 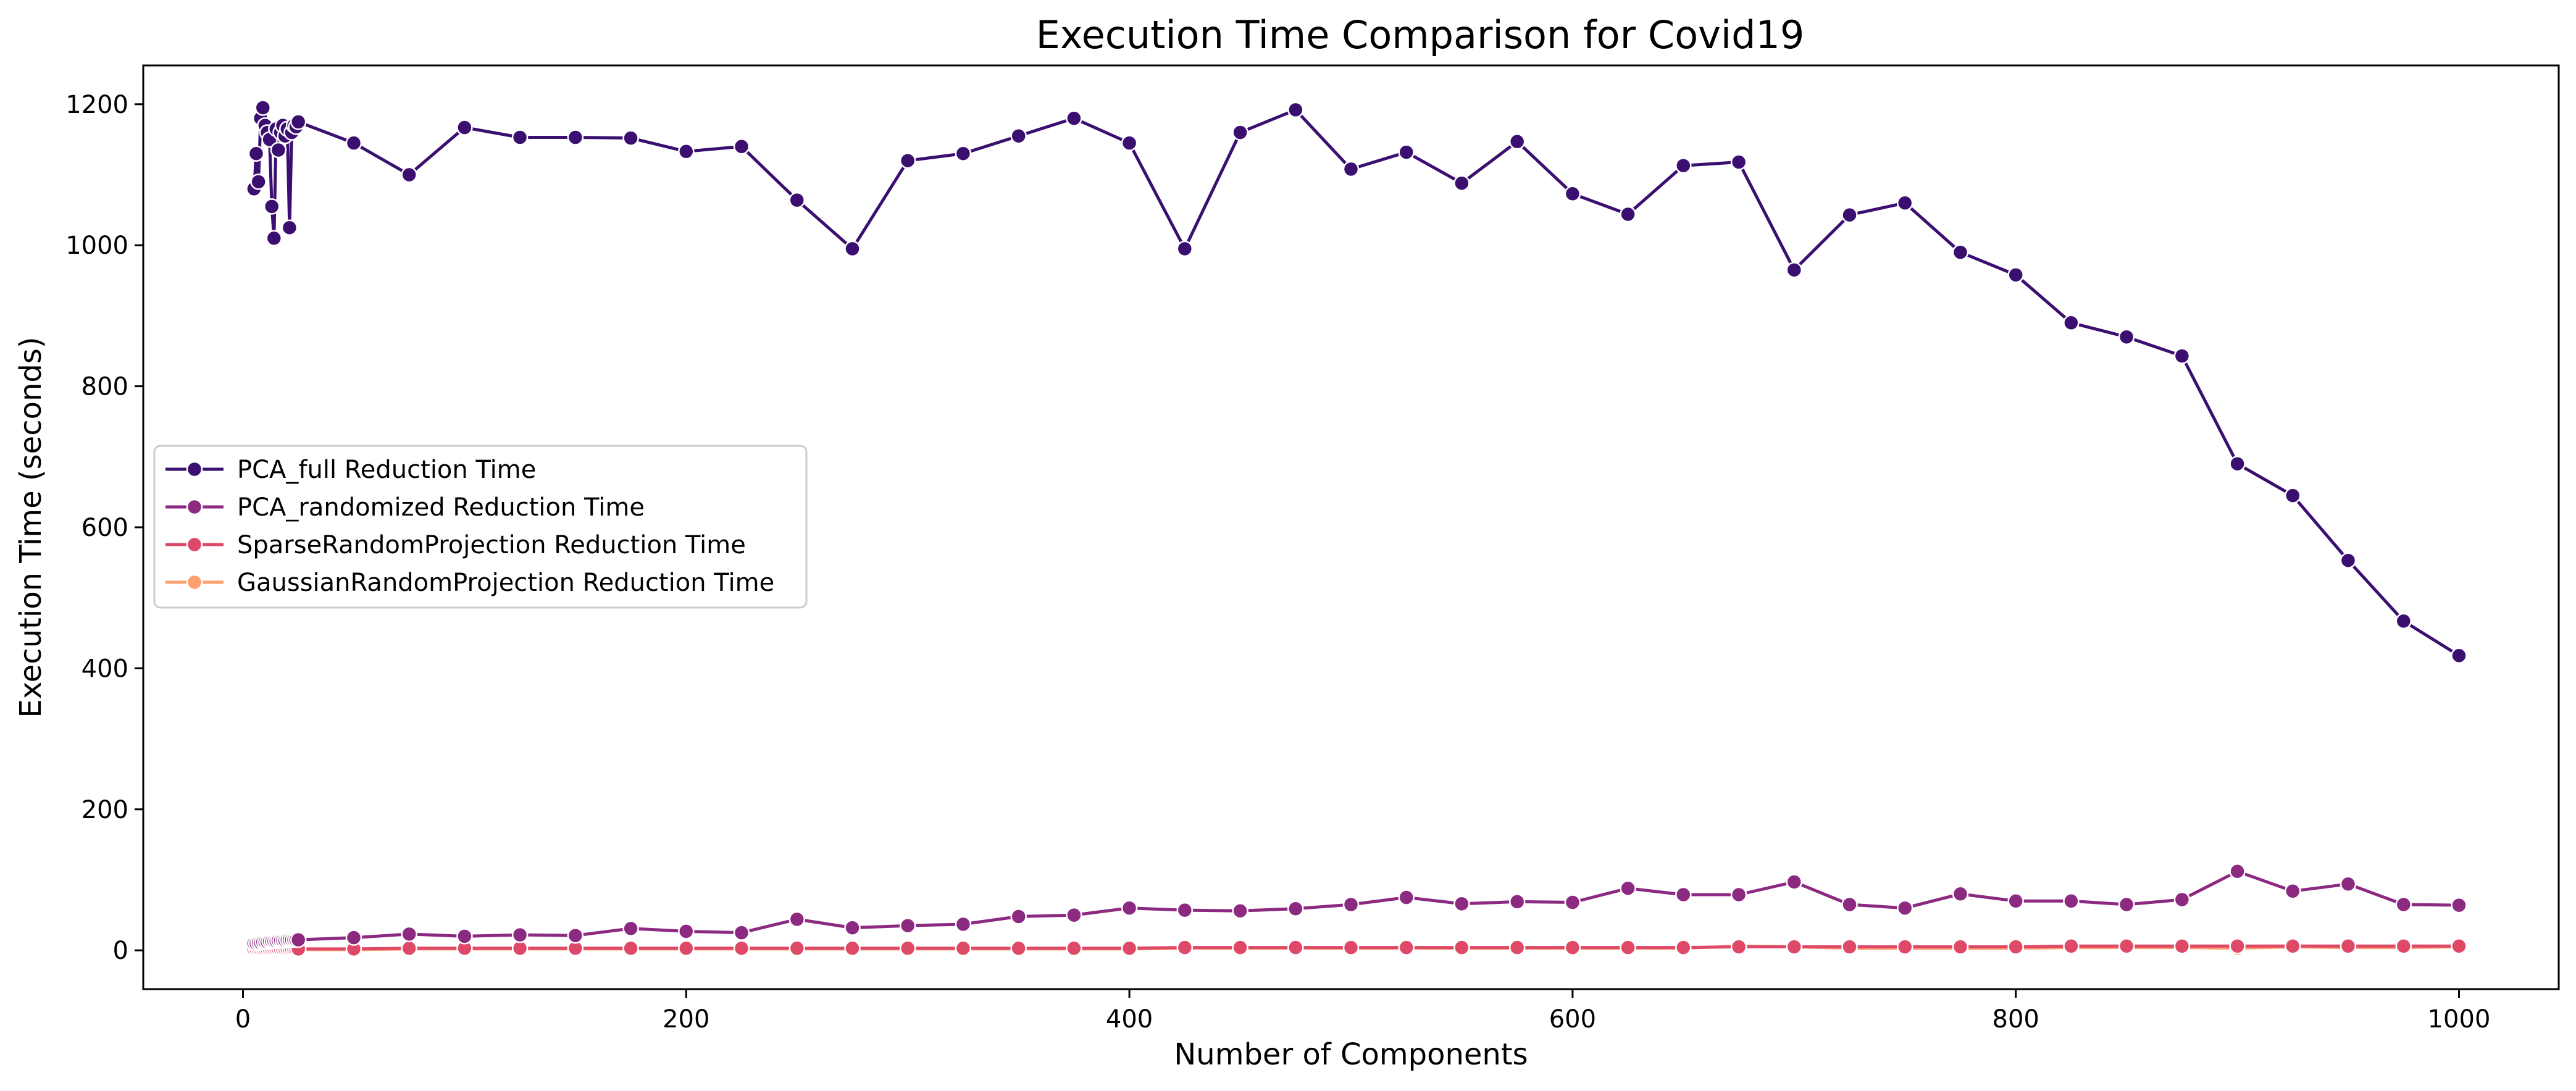 What do you see at coordinates (505, 583) in the screenshot?
I see `legend-label: GaussianRandomProjection Reduction Time` at bounding box center [505, 583].